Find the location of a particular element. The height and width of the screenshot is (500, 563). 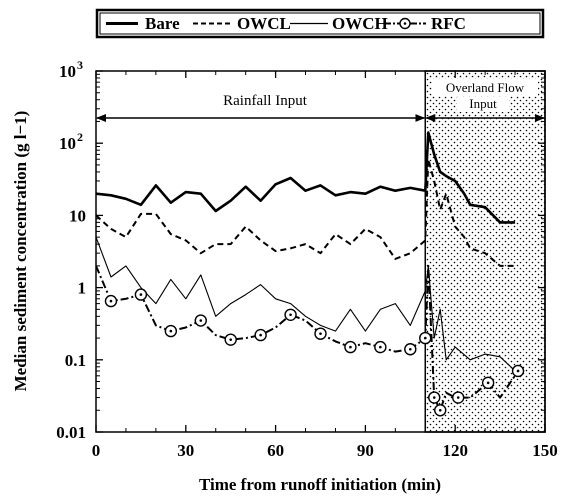

overland-input-label: Input is located at coordinates (483, 103).